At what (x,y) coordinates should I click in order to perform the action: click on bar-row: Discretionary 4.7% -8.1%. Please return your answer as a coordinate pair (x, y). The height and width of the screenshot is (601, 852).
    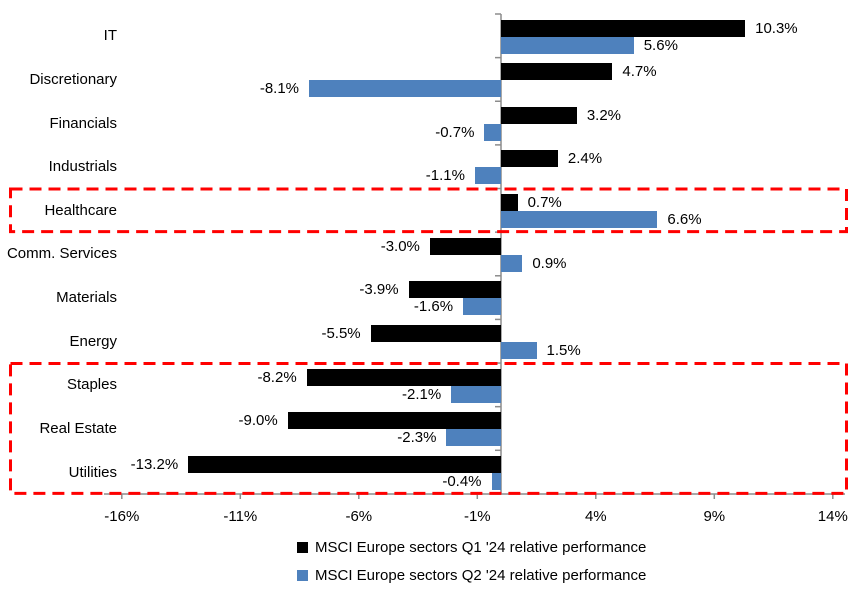
    Looking at the image, I should click on (426, 80).